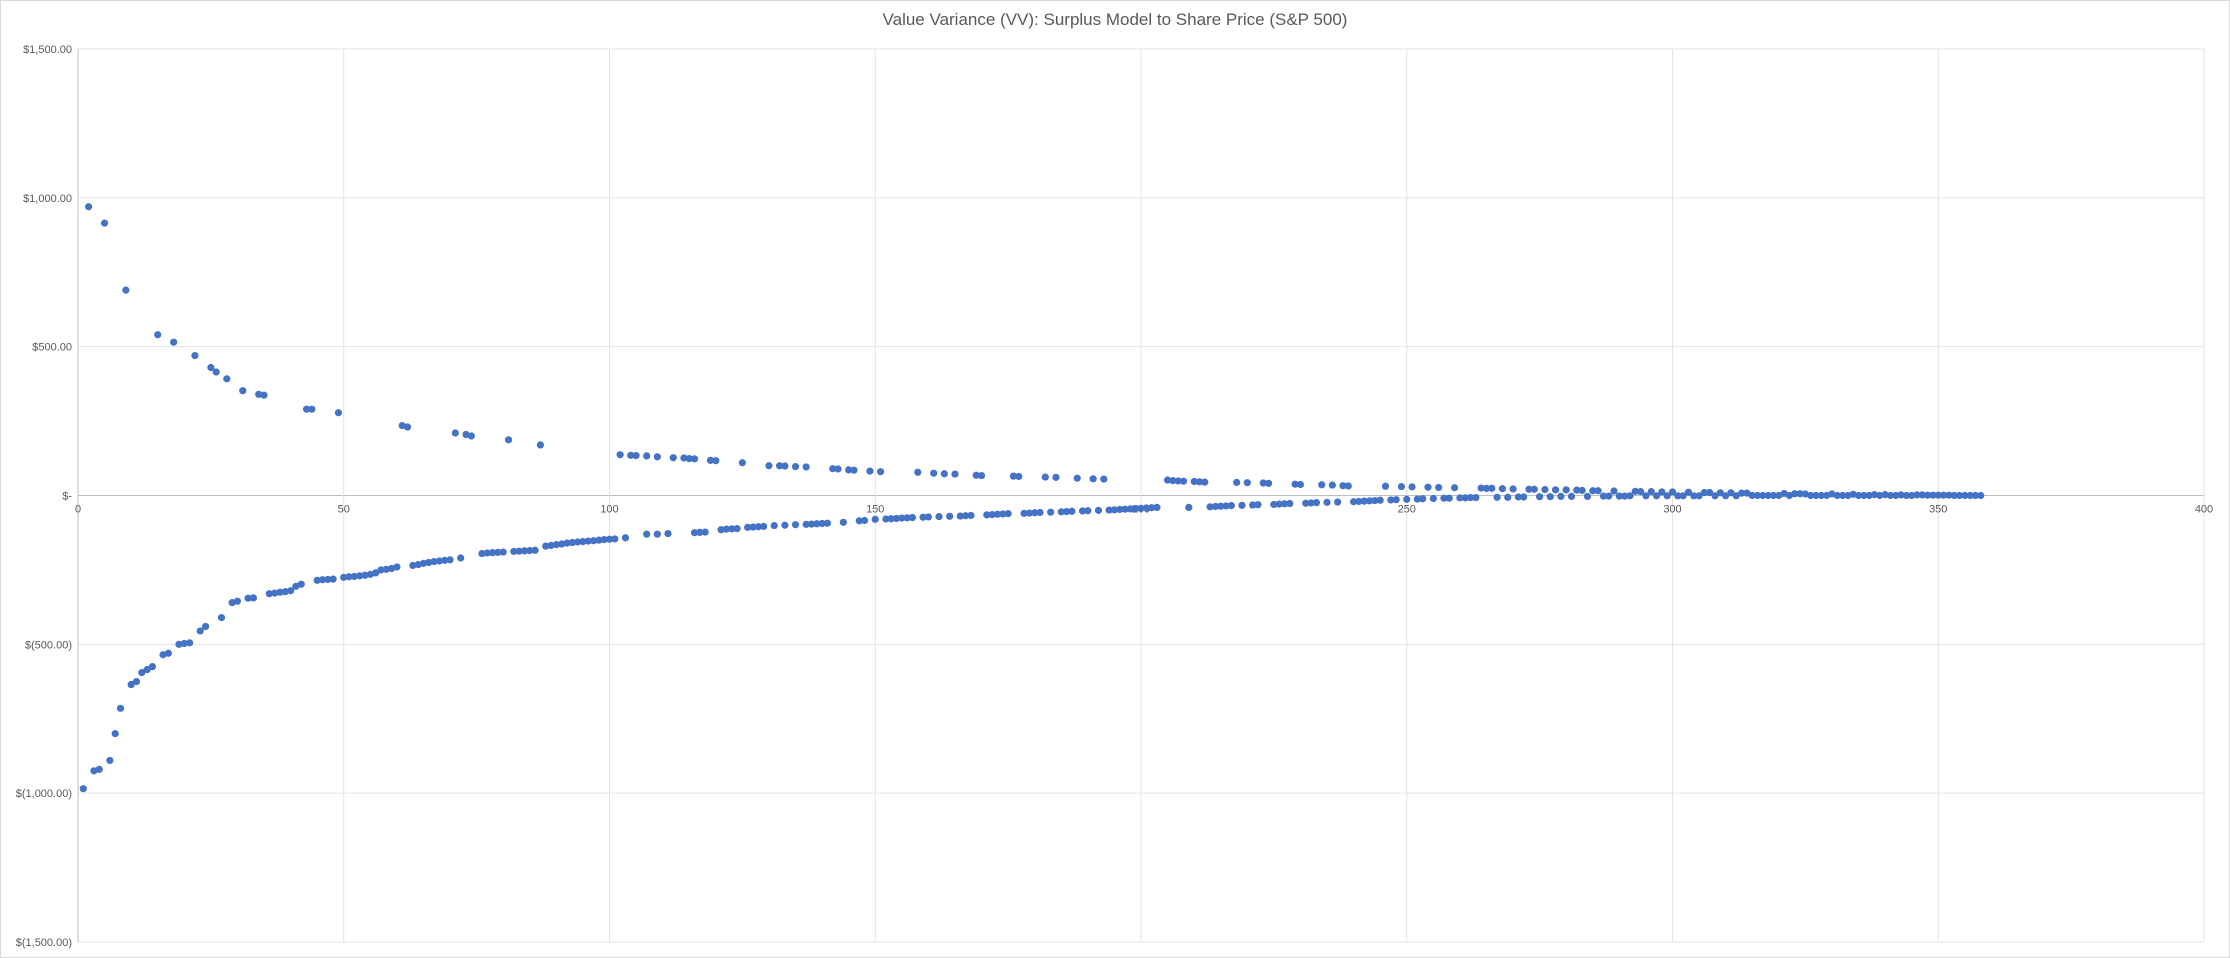  What do you see at coordinates (609, 510) in the screenshot?
I see `x-tick-label: 100` at bounding box center [609, 510].